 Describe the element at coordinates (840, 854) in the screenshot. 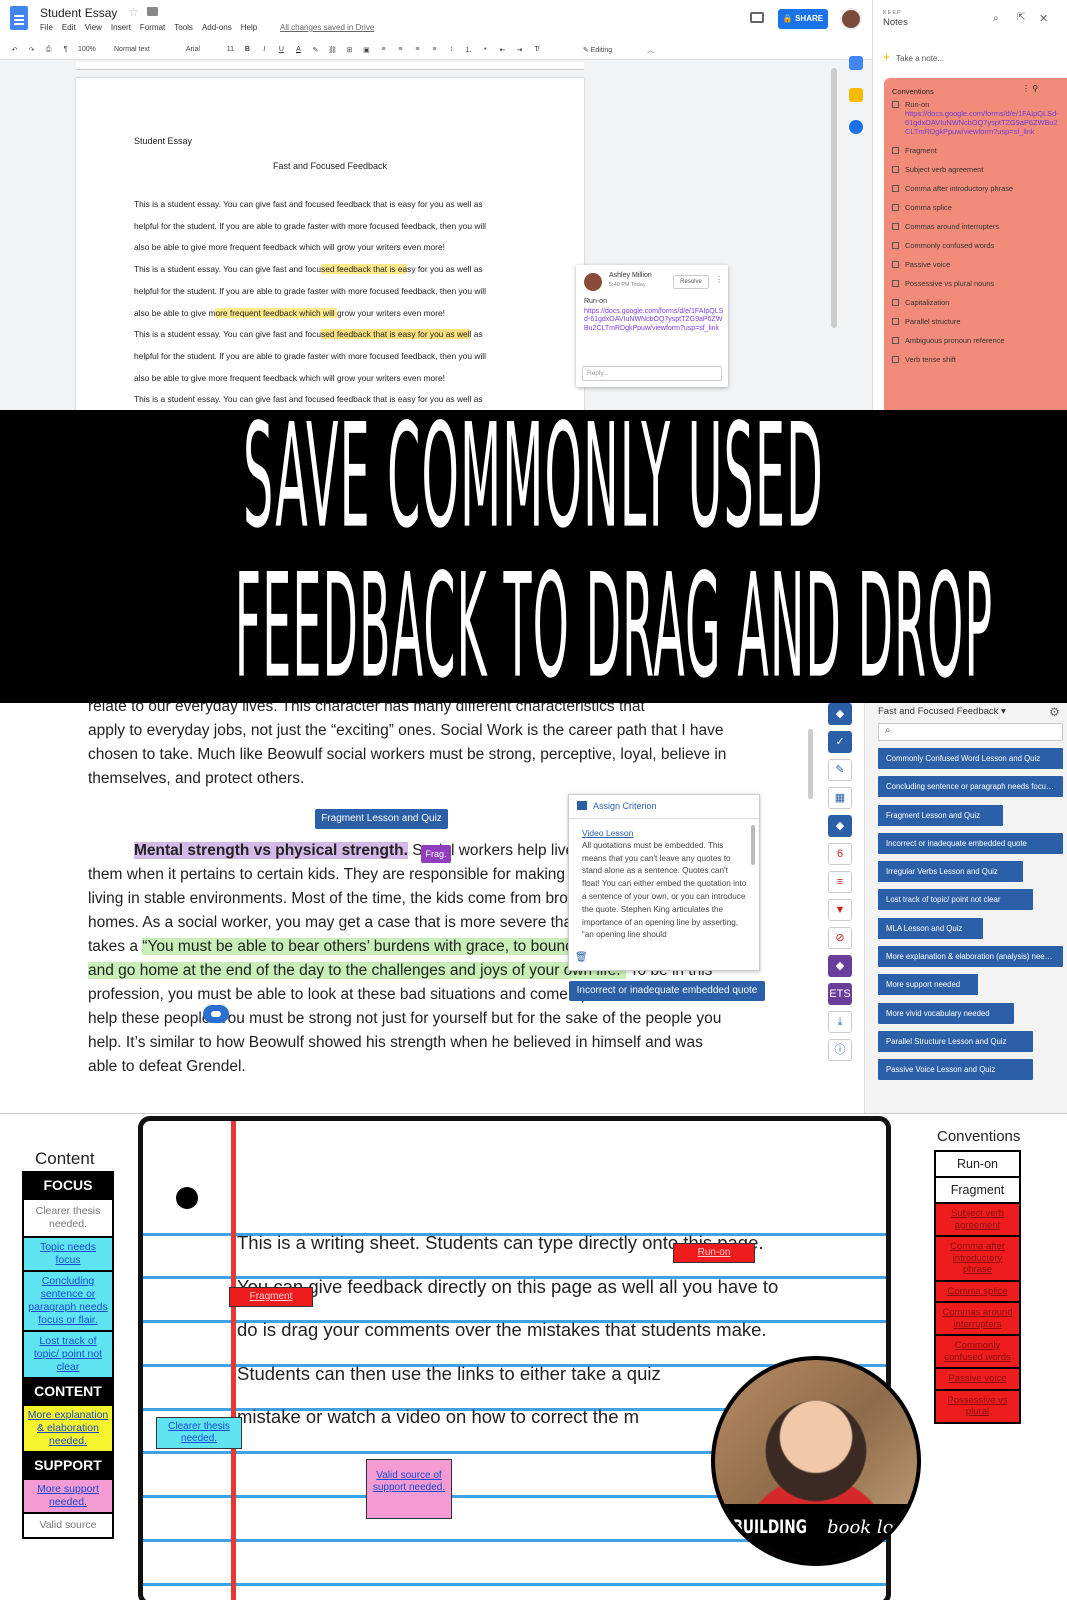

I see `tool-button: 6` at that location.